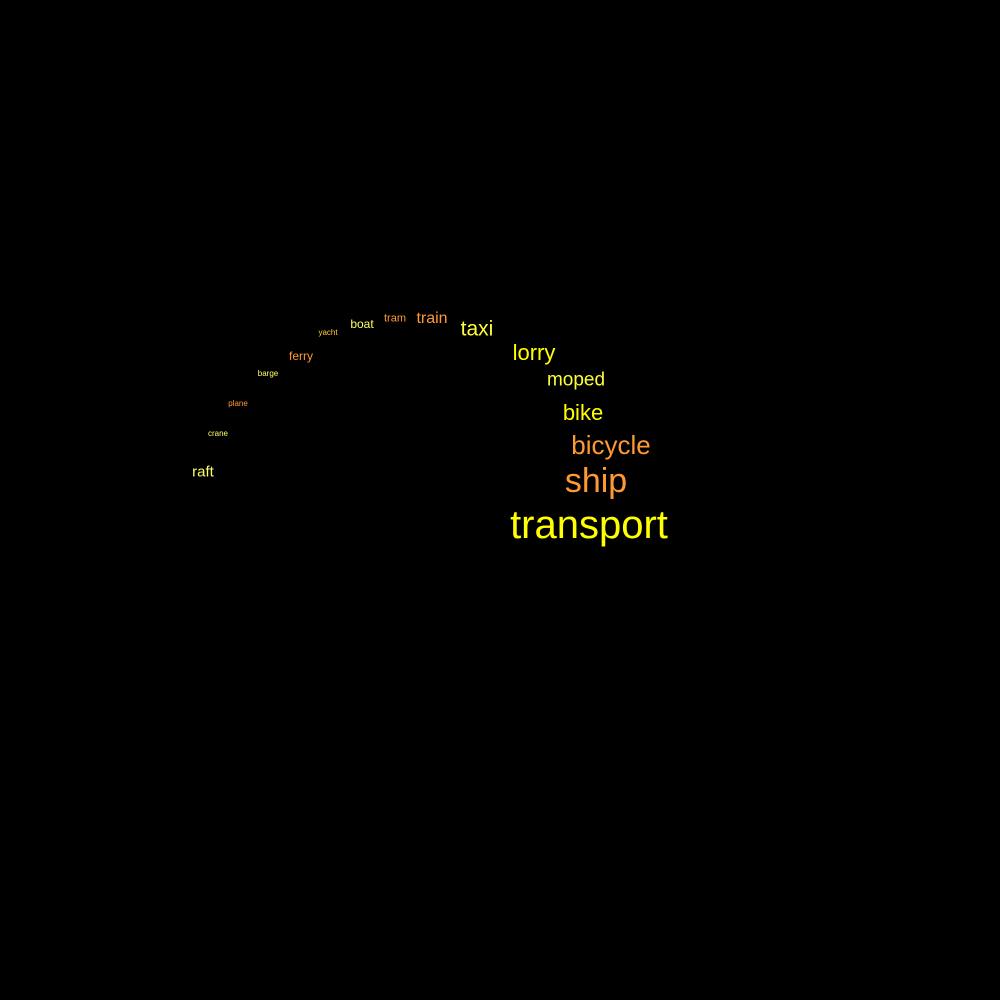 The width and height of the screenshot is (1000, 1000). Describe the element at coordinates (432, 318) in the screenshot. I see `word-train: train` at that location.